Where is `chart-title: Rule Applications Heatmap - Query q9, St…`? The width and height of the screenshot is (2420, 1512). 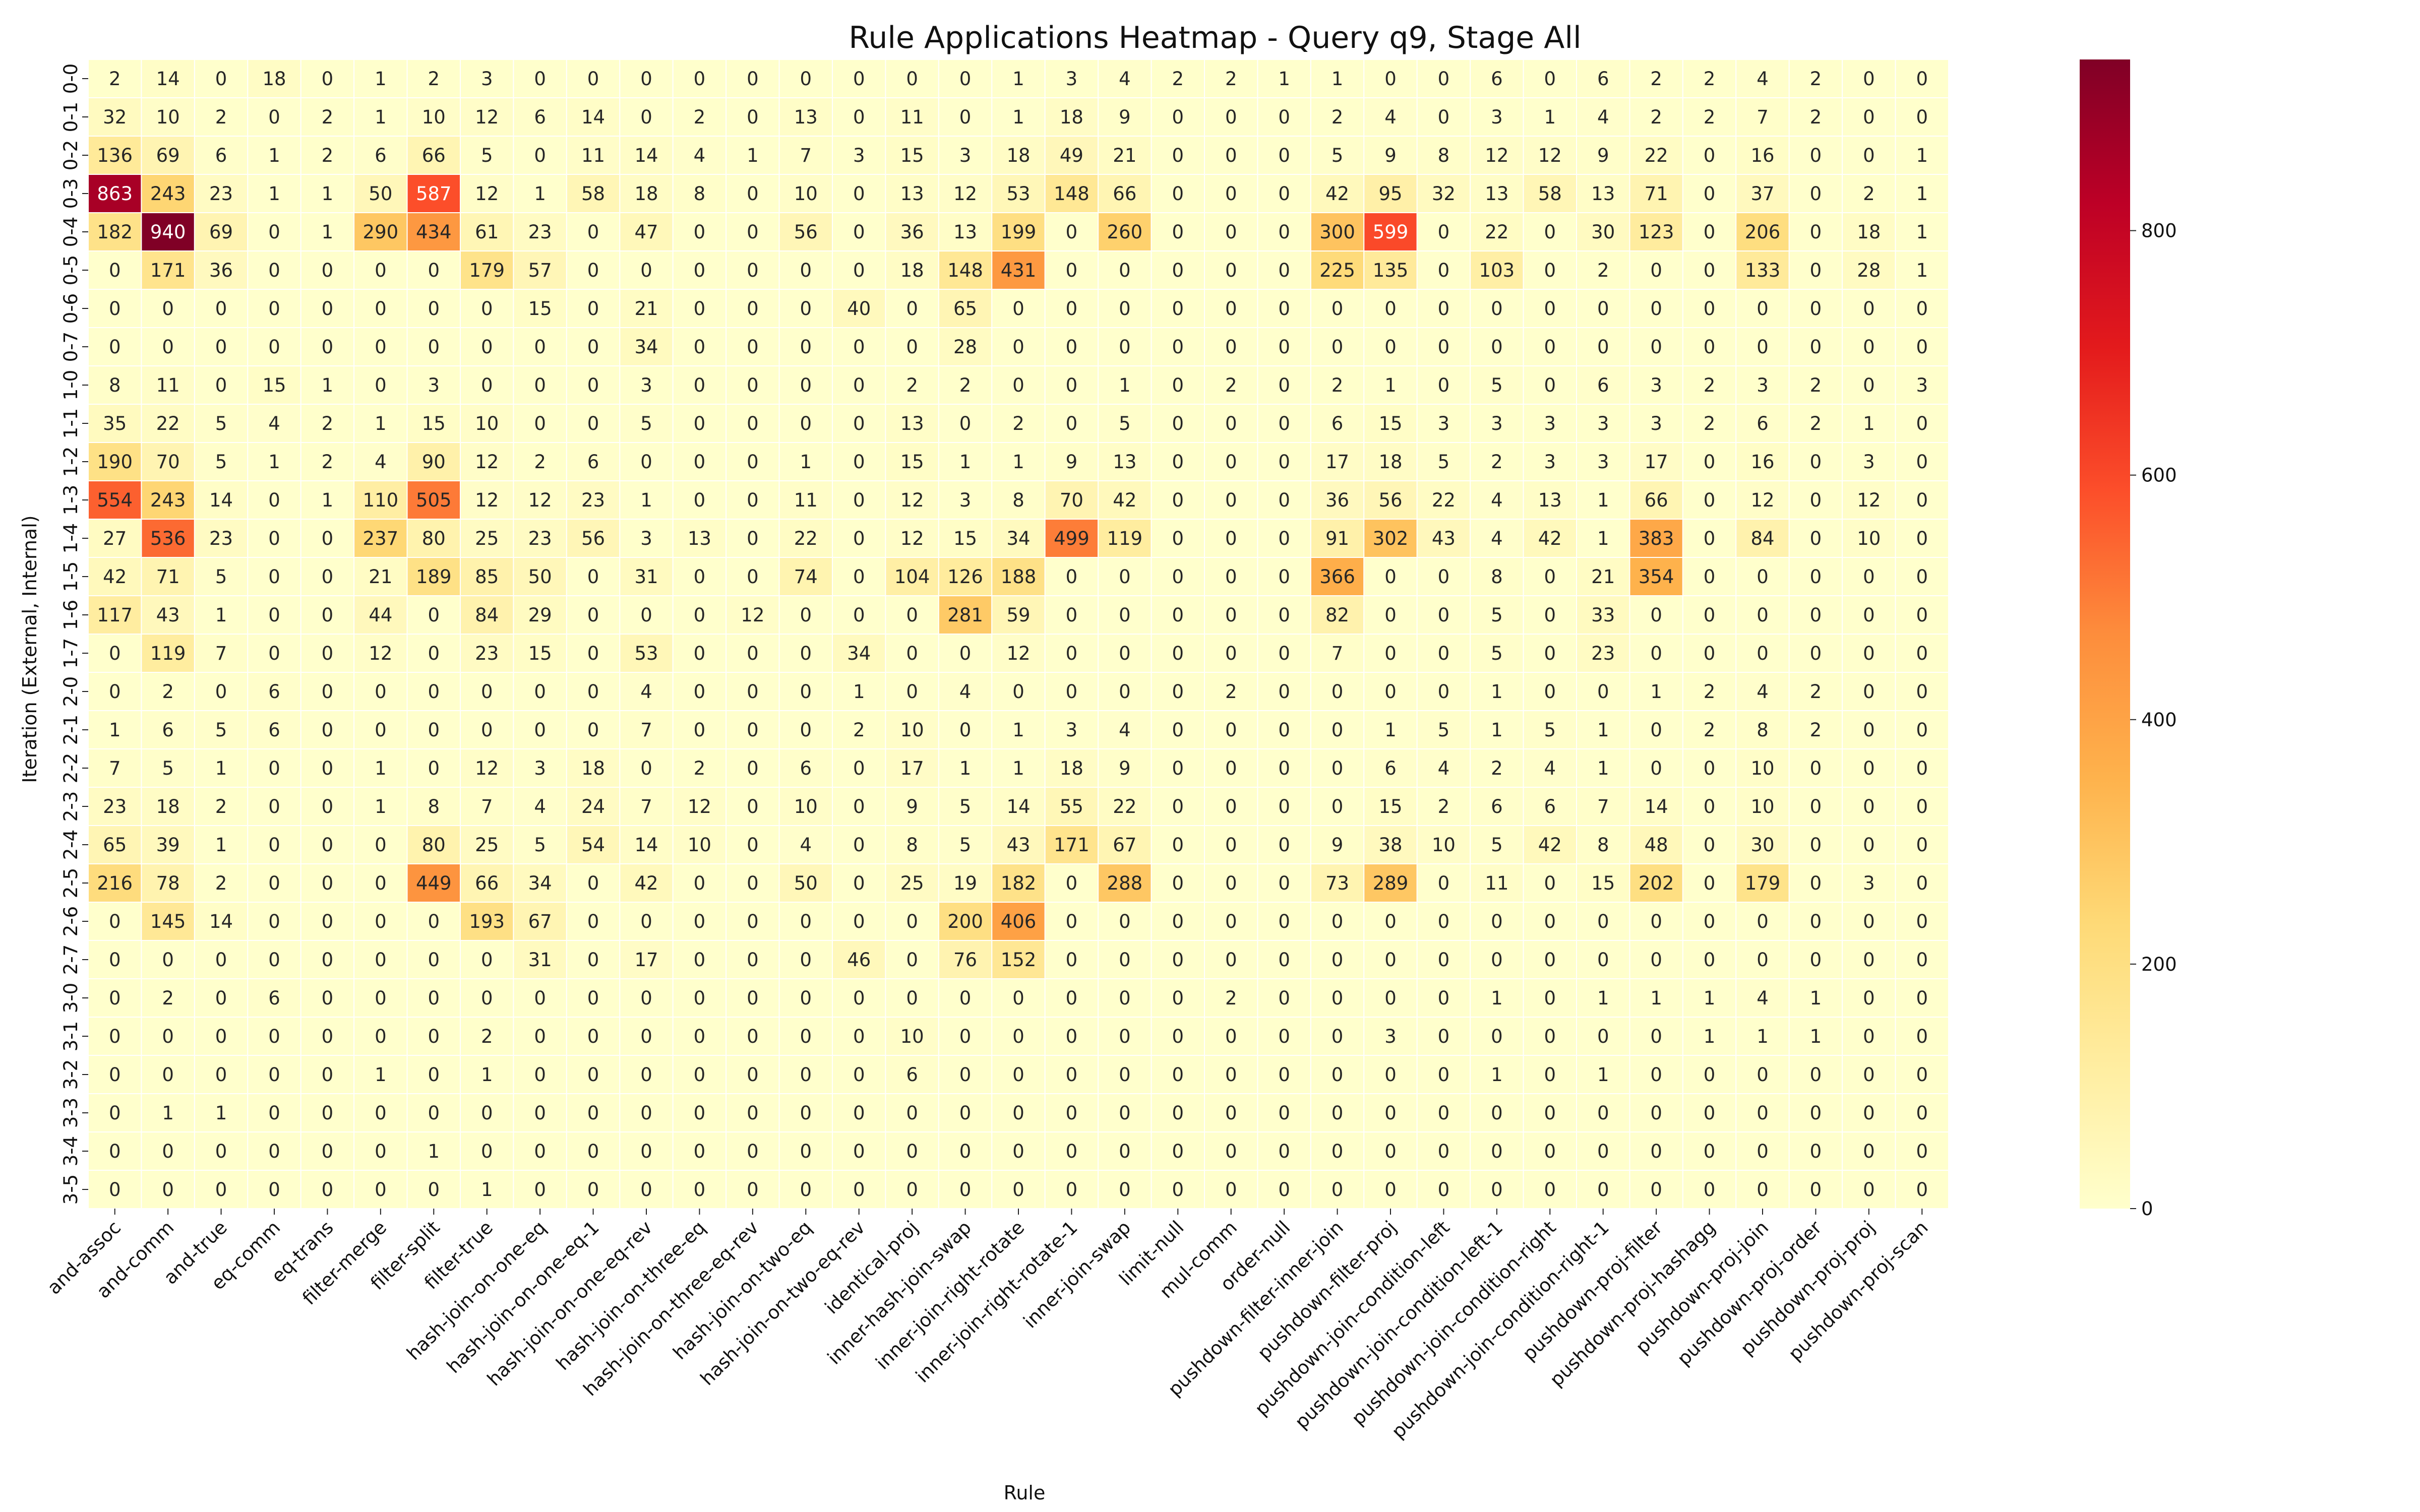
chart-title: Rule Applications Heatmap - Query q9, St… is located at coordinates (1215, 38).